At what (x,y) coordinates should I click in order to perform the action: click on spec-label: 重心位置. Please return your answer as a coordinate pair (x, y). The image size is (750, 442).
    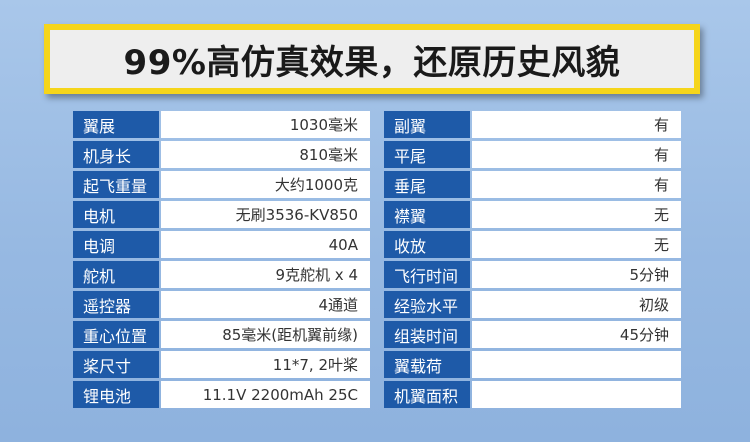
    Looking at the image, I should click on (116, 334).